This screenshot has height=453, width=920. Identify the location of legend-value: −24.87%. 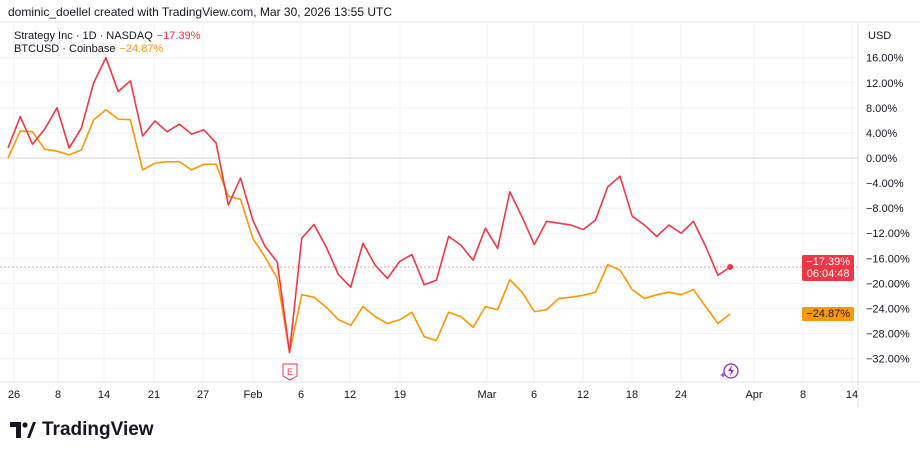
(141, 49).